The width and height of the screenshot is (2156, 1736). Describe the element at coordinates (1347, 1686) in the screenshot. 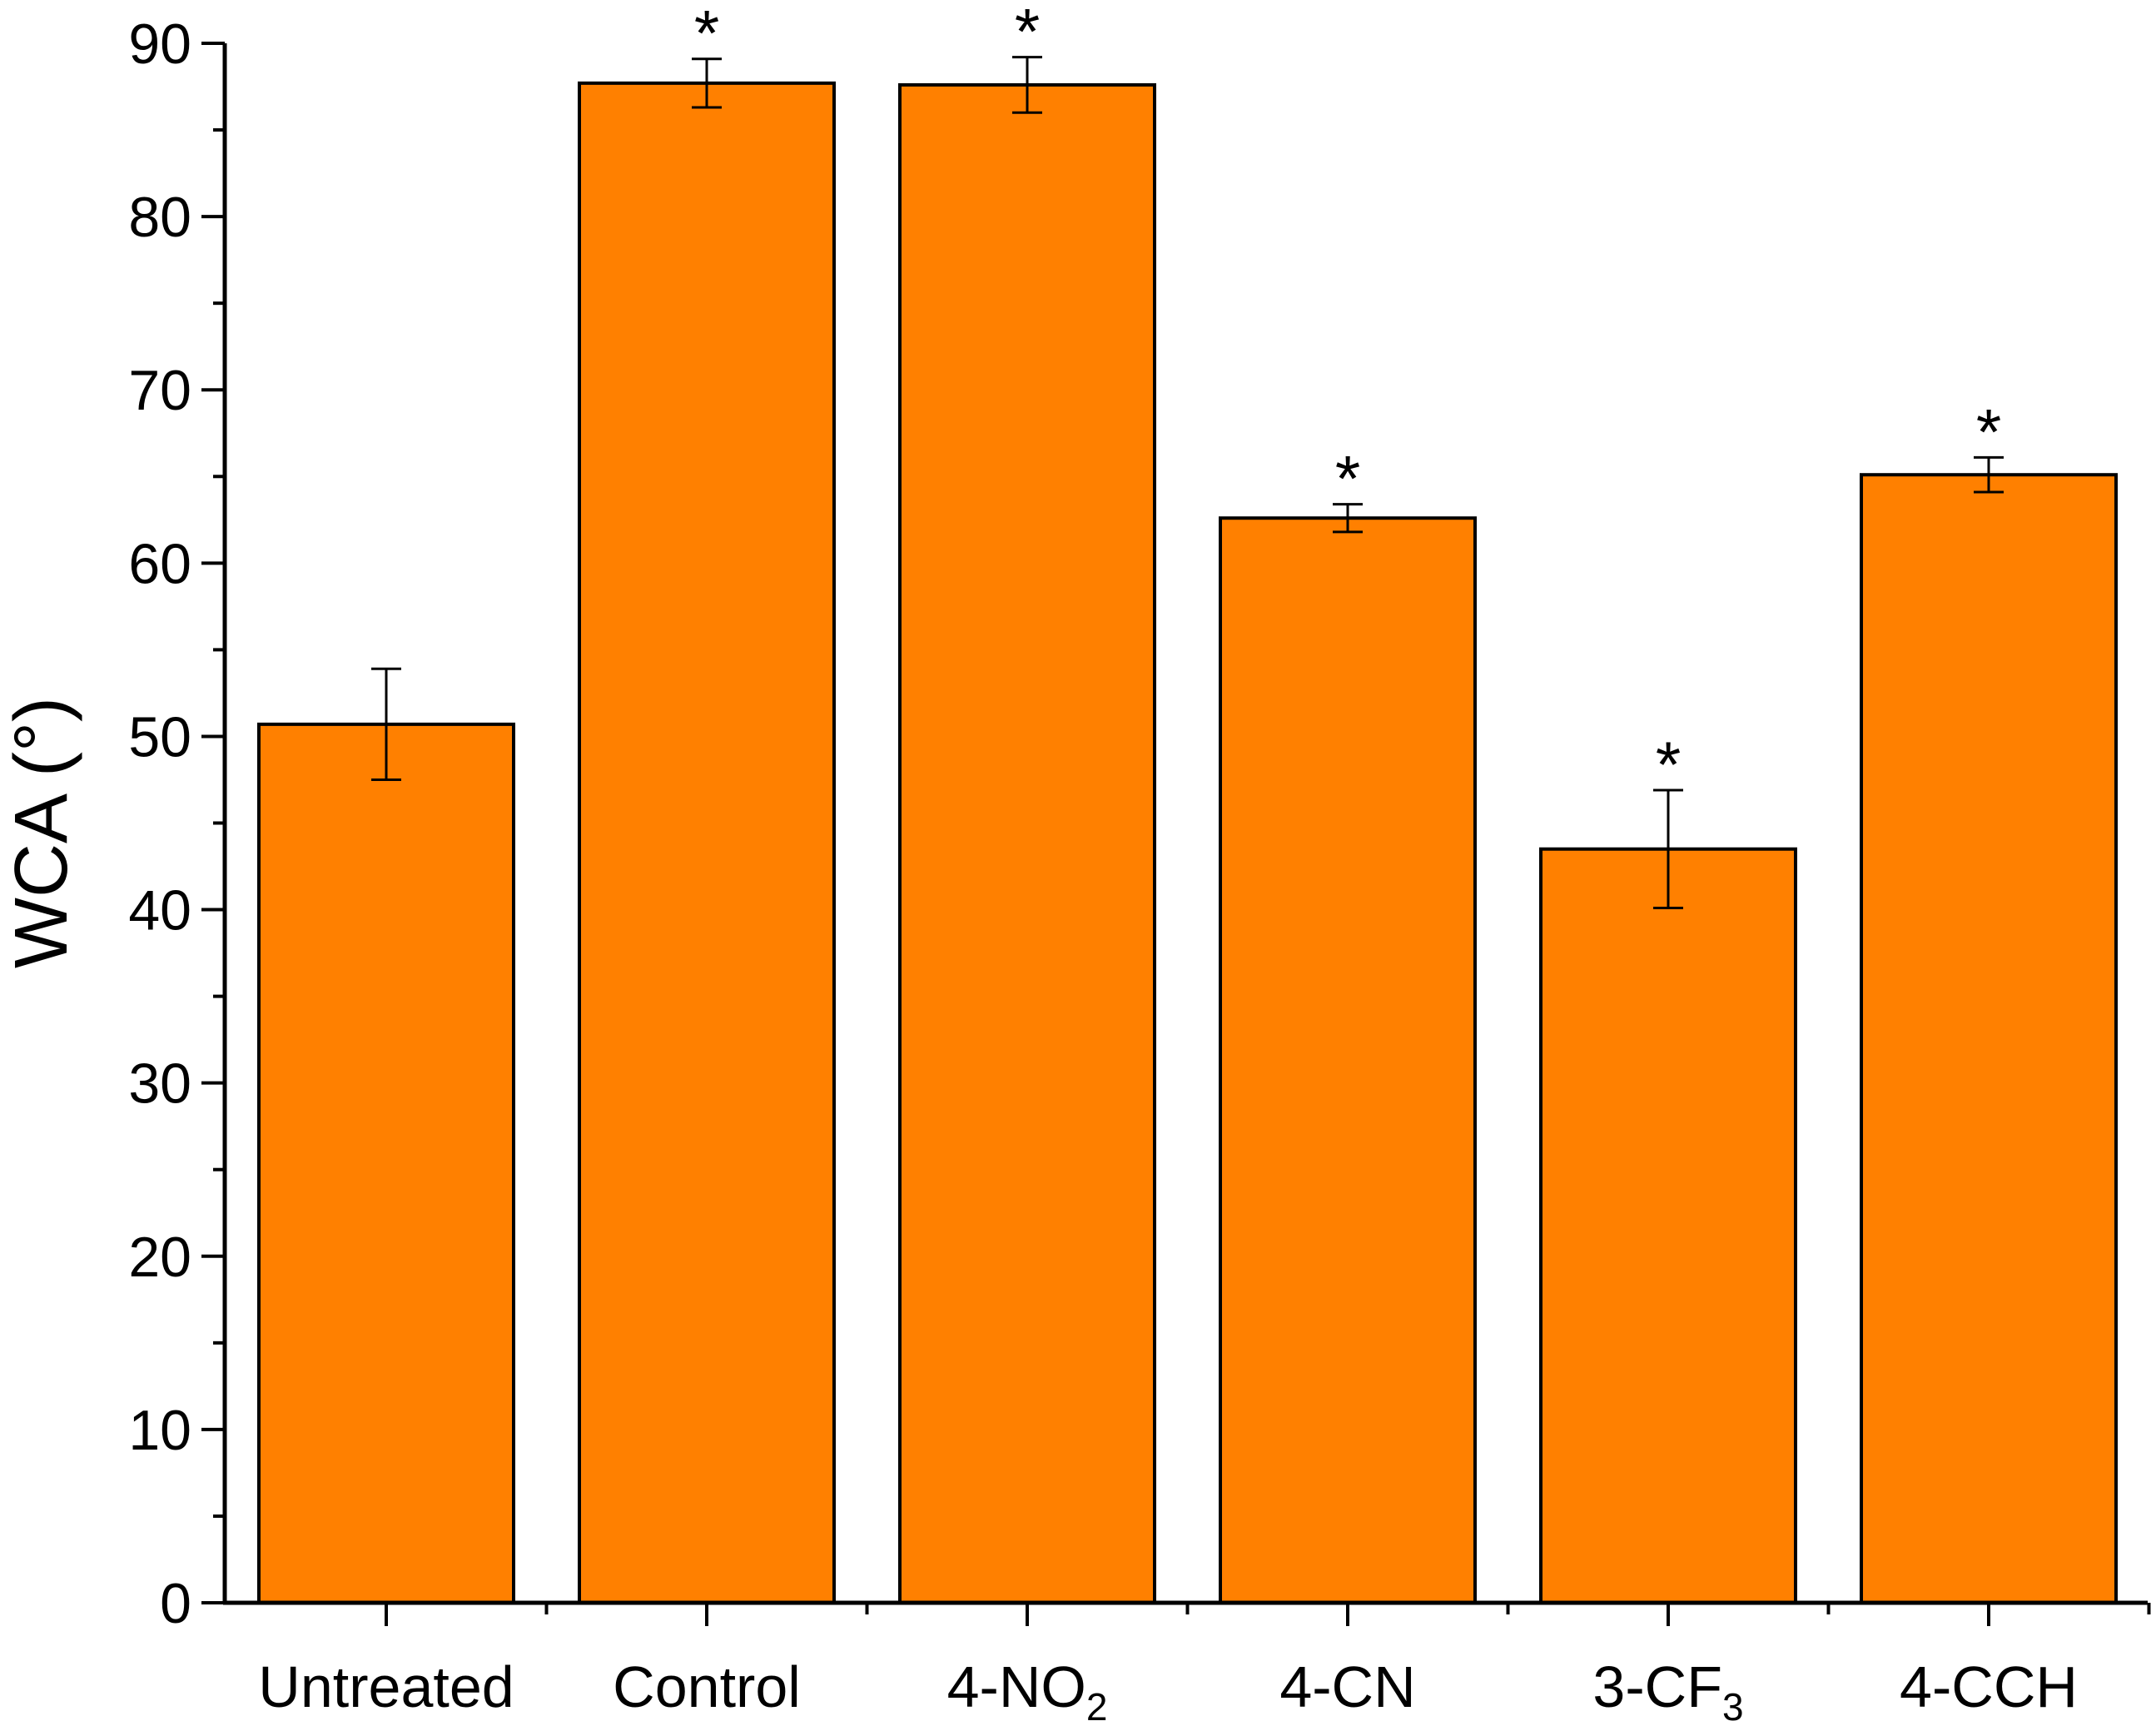

I see `x-tick-label: 4-CN` at that location.